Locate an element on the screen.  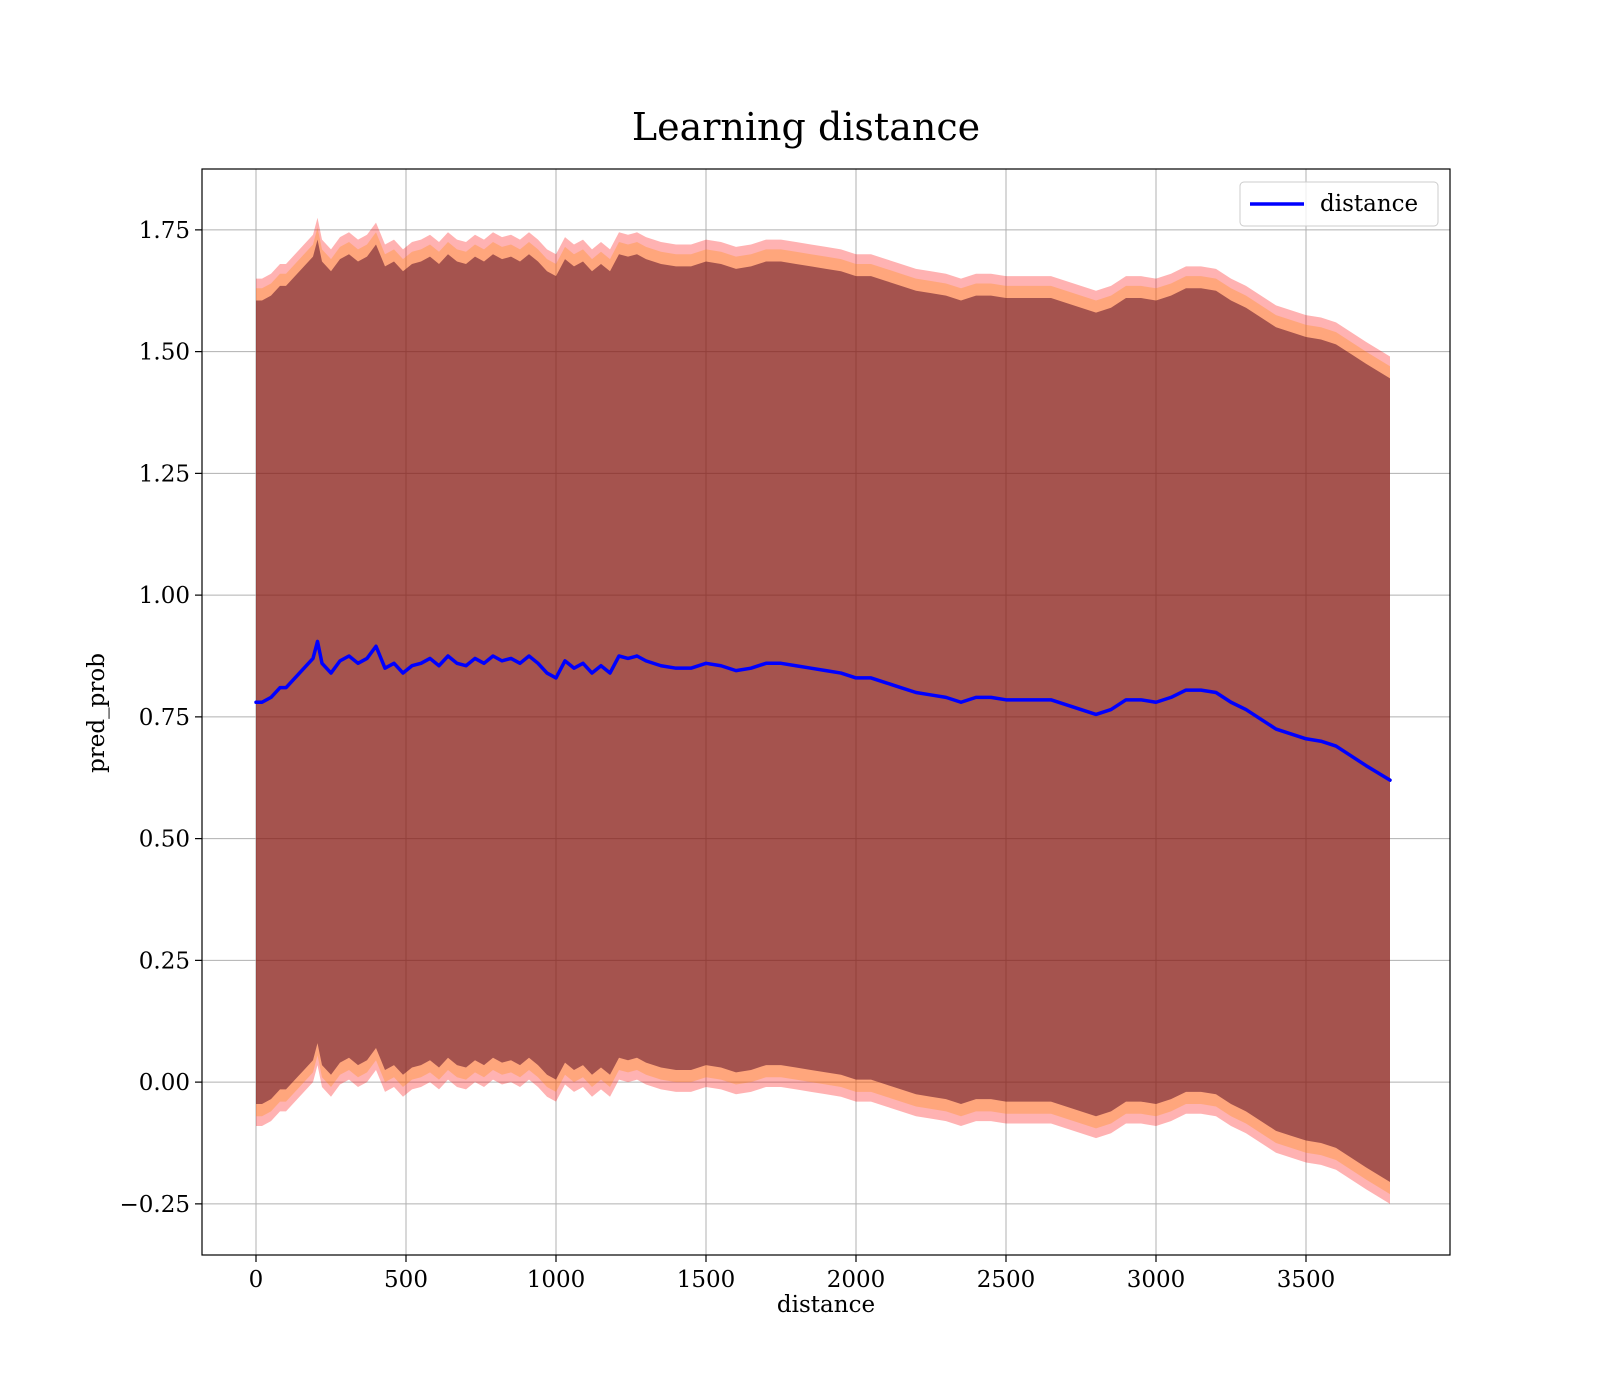
x-tick-label: 500 is located at coordinates (406, 1280).